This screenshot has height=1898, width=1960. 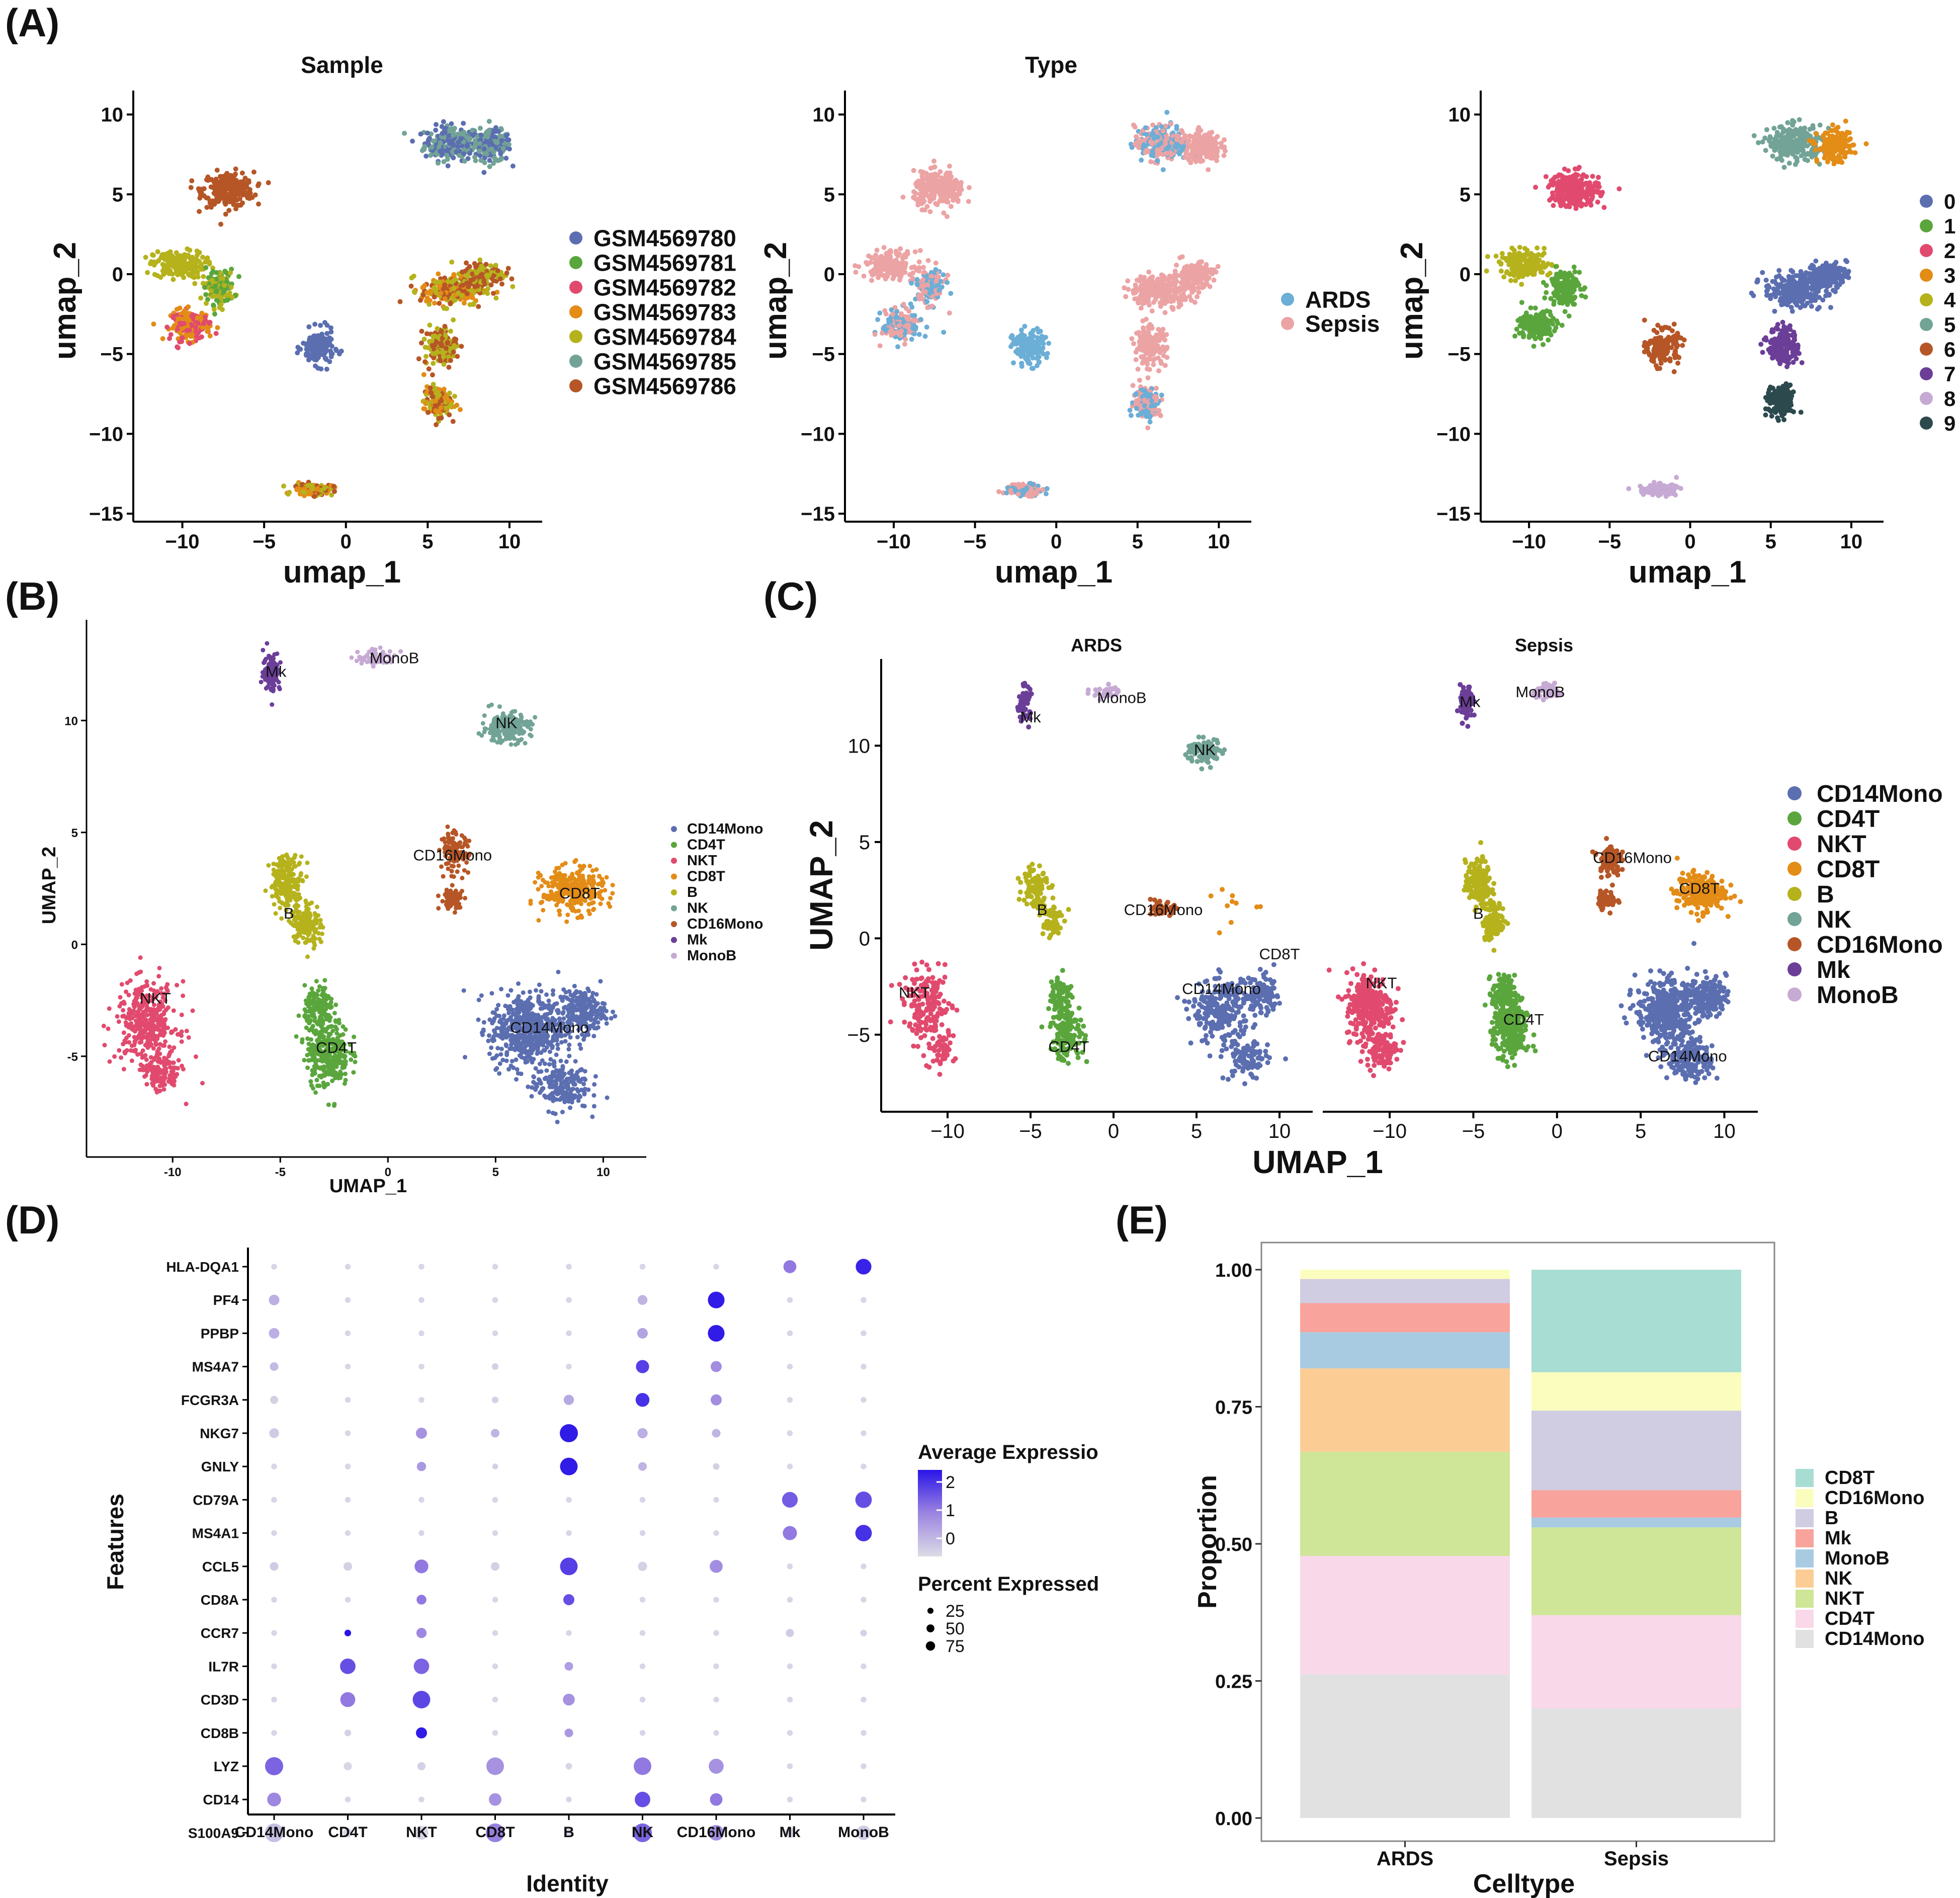 I want to click on a1-x-tick-label: −10, so click(x=182, y=542).